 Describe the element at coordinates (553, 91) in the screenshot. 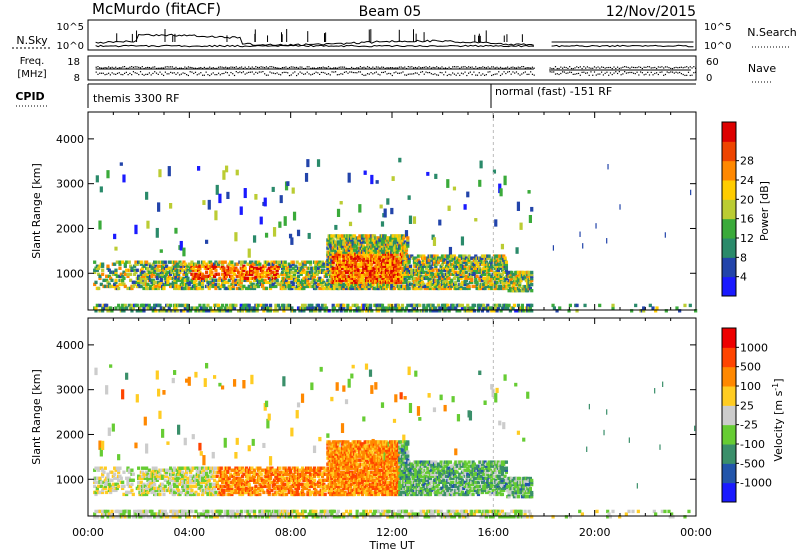

I see `cpid-mode-2: normal (fast) -151 RF` at that location.